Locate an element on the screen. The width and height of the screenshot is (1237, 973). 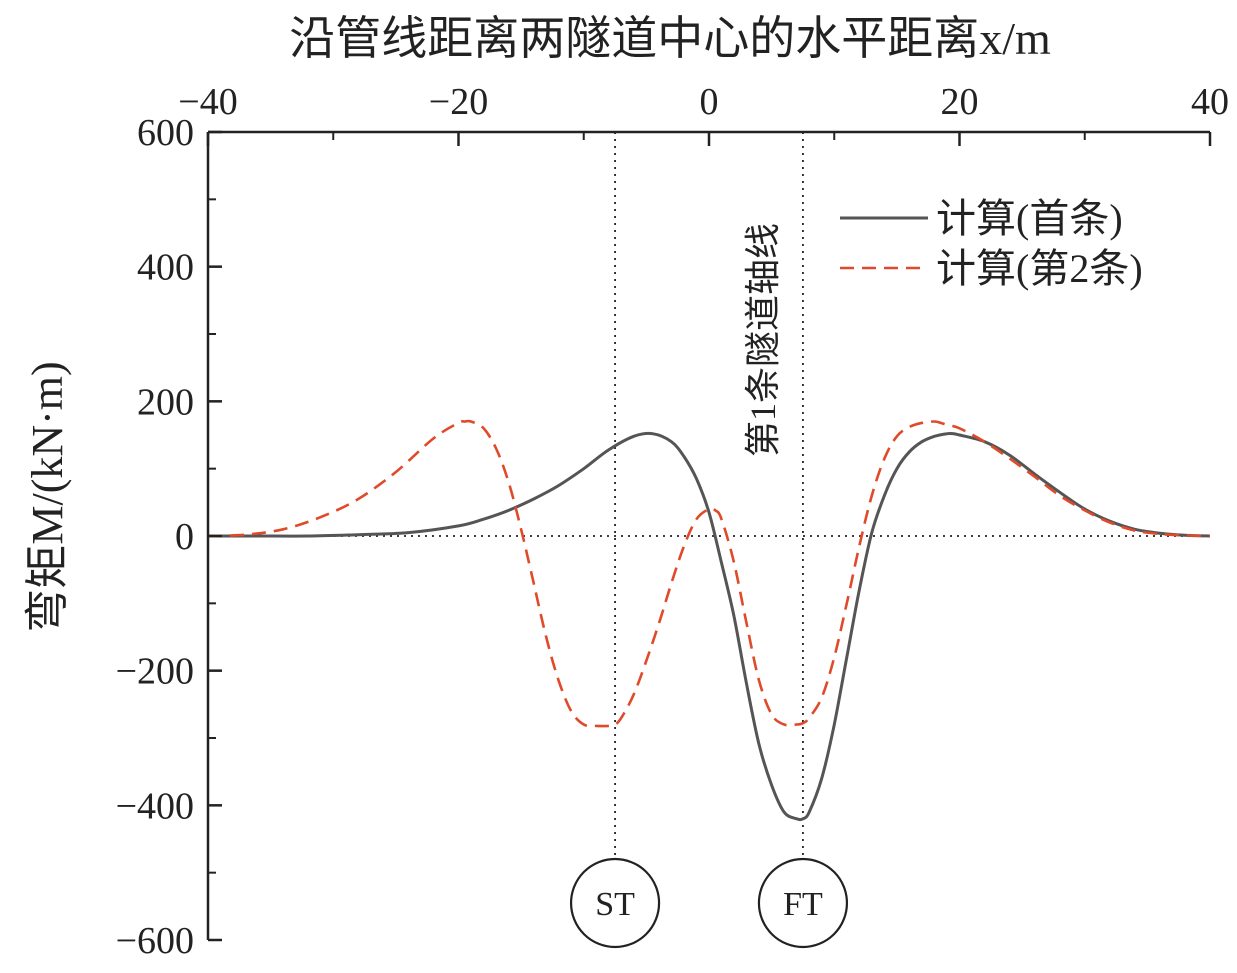
tunnel-markers: ST FT is located at coordinates (709, 903).